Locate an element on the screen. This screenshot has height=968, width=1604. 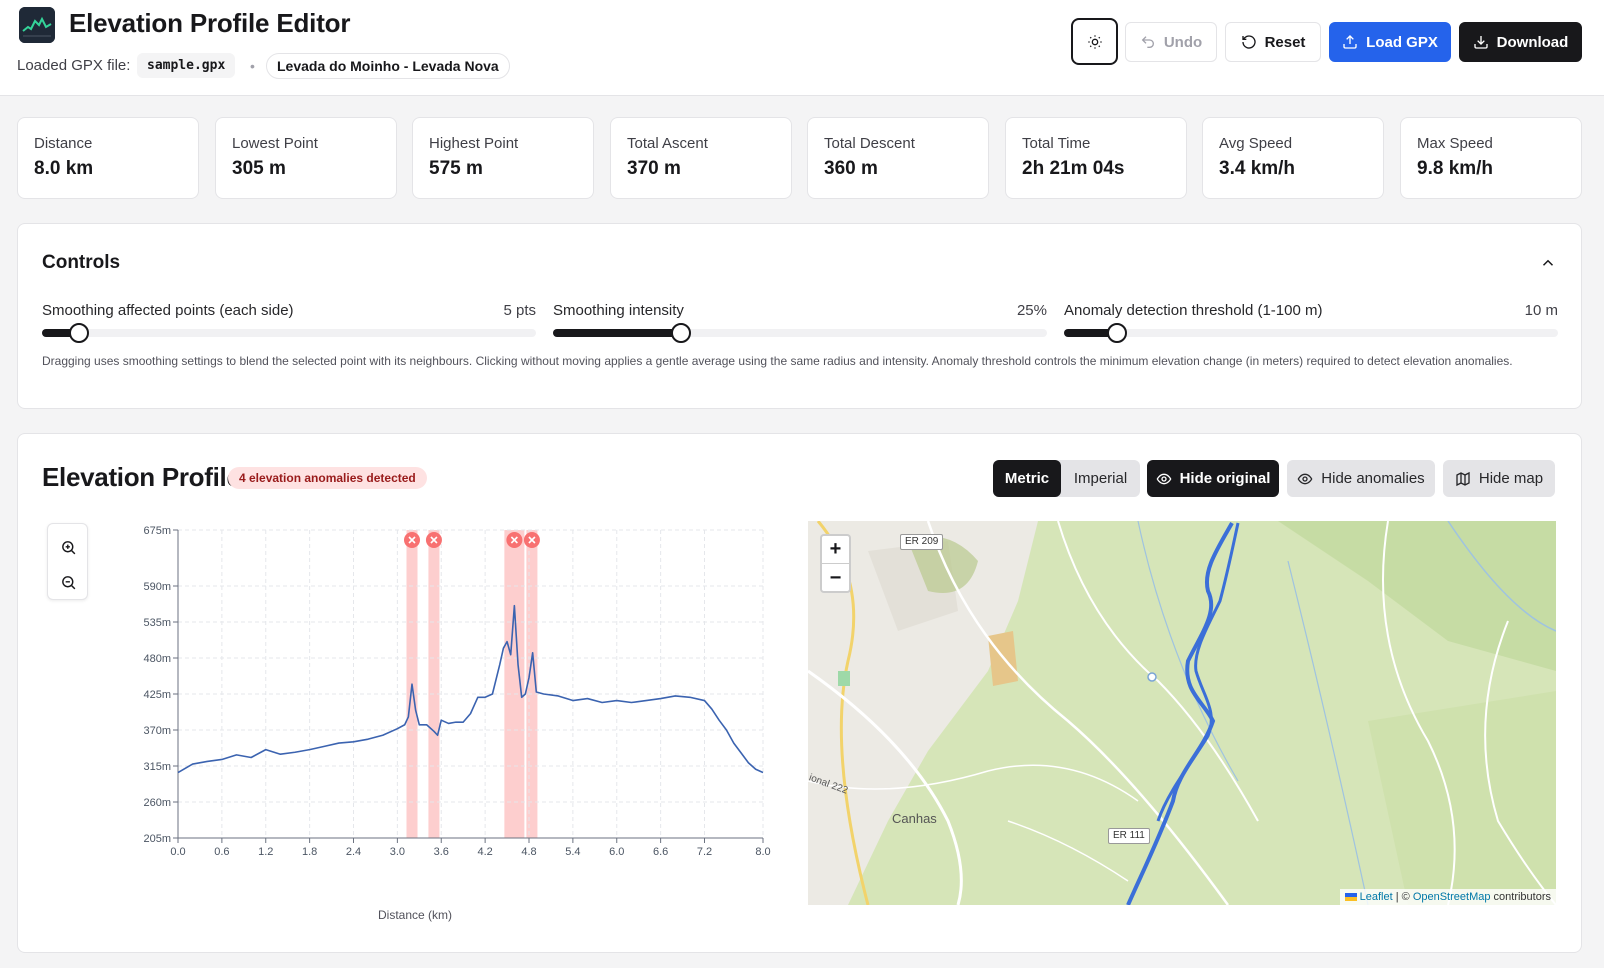
app-title: Elevation Profile Editor is located at coordinates (210, 23).